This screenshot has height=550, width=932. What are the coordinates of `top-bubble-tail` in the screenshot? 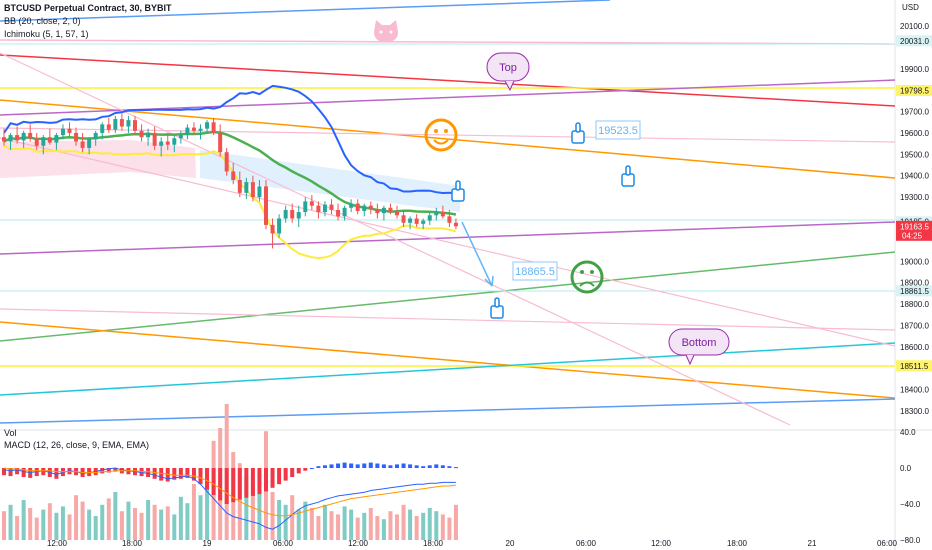 It's located at (509, 86).